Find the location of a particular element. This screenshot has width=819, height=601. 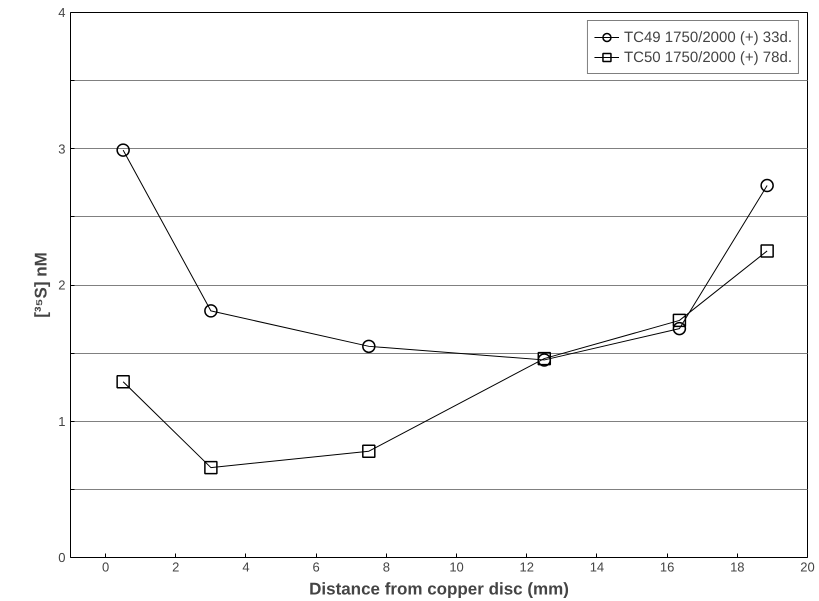

y-tick-label: 3 is located at coordinates (62, 148).